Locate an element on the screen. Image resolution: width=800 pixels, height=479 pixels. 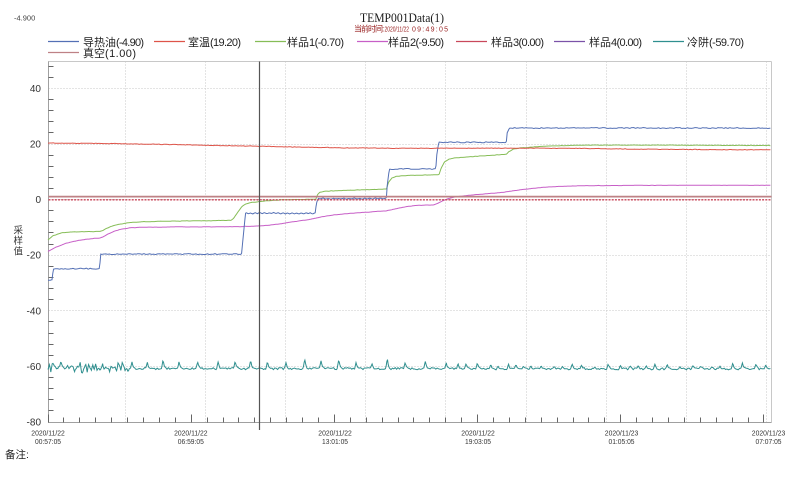
svg-text: 真空(1.00) is located at coordinates (109, 53).